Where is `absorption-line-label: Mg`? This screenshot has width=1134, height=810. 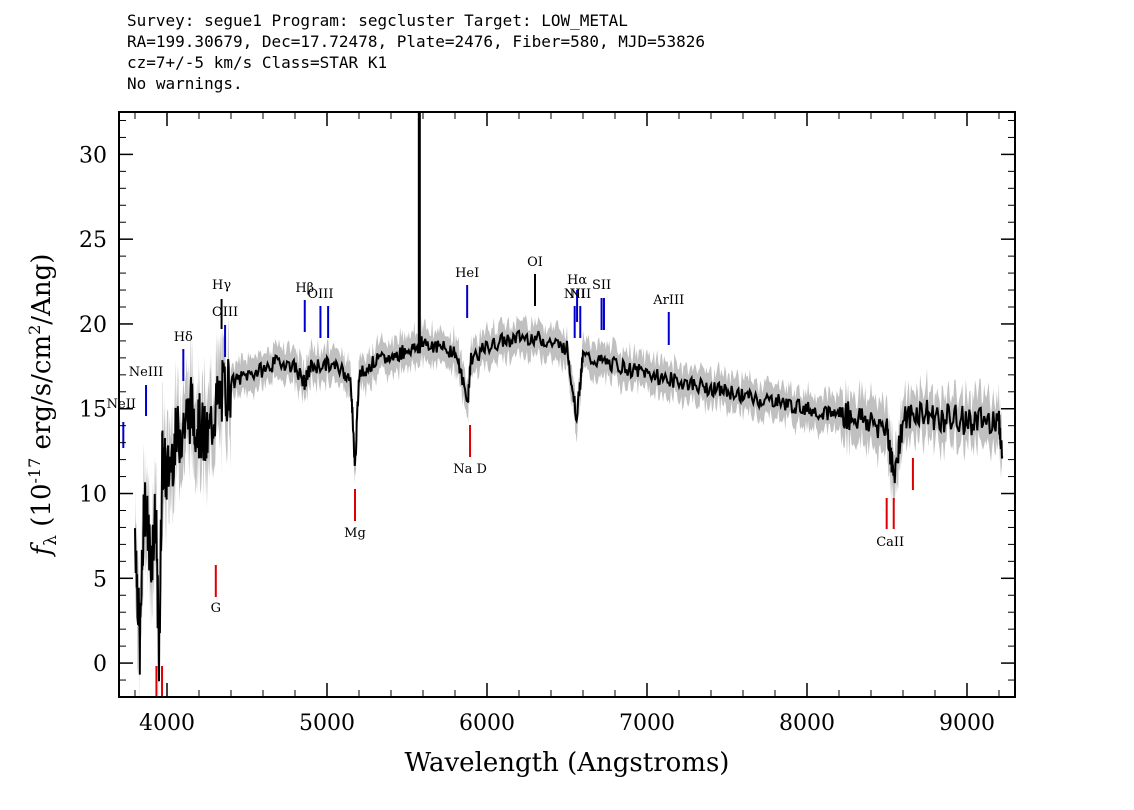
absorption-line-label: Mg is located at coordinates (355, 533).